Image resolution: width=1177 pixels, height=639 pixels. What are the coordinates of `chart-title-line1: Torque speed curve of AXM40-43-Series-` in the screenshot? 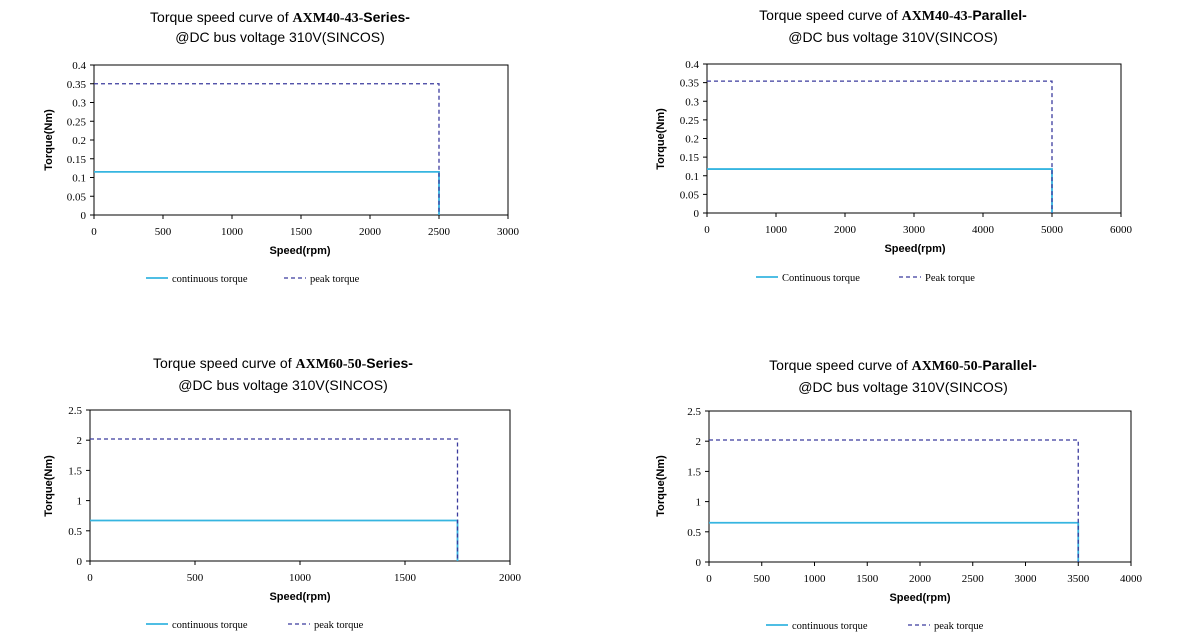 It's located at (280, 17).